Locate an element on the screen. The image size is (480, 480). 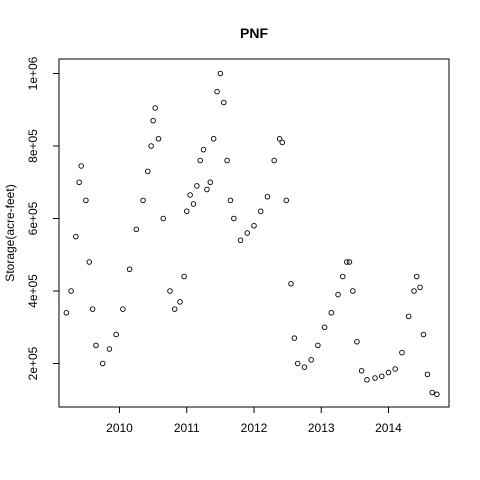
x-tick-label: 2010 is located at coordinates (119, 428).